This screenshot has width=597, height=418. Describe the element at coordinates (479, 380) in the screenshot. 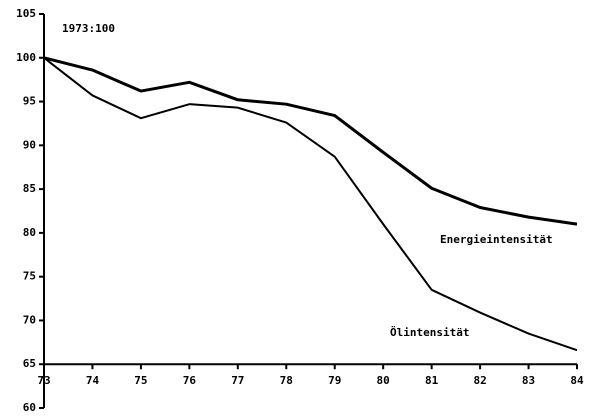

I see `x-tick-label: 82` at that location.